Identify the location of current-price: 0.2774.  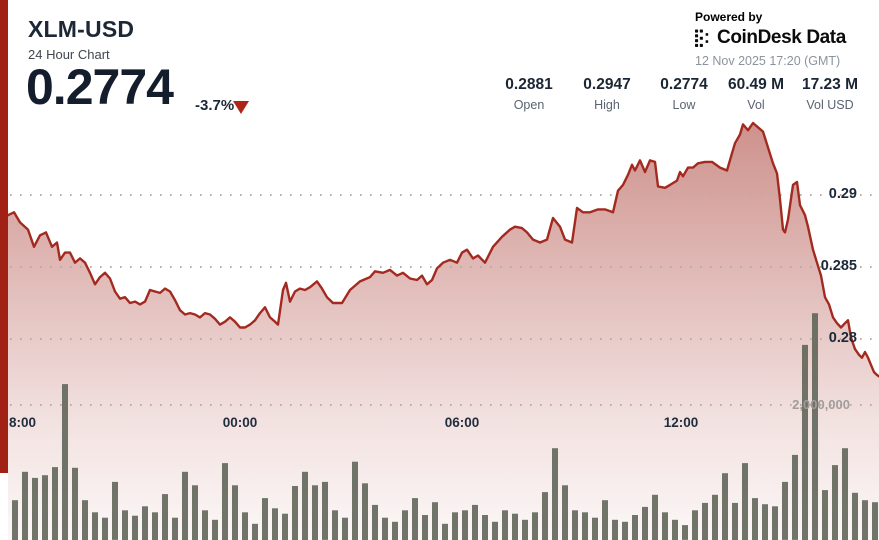
(100, 87).